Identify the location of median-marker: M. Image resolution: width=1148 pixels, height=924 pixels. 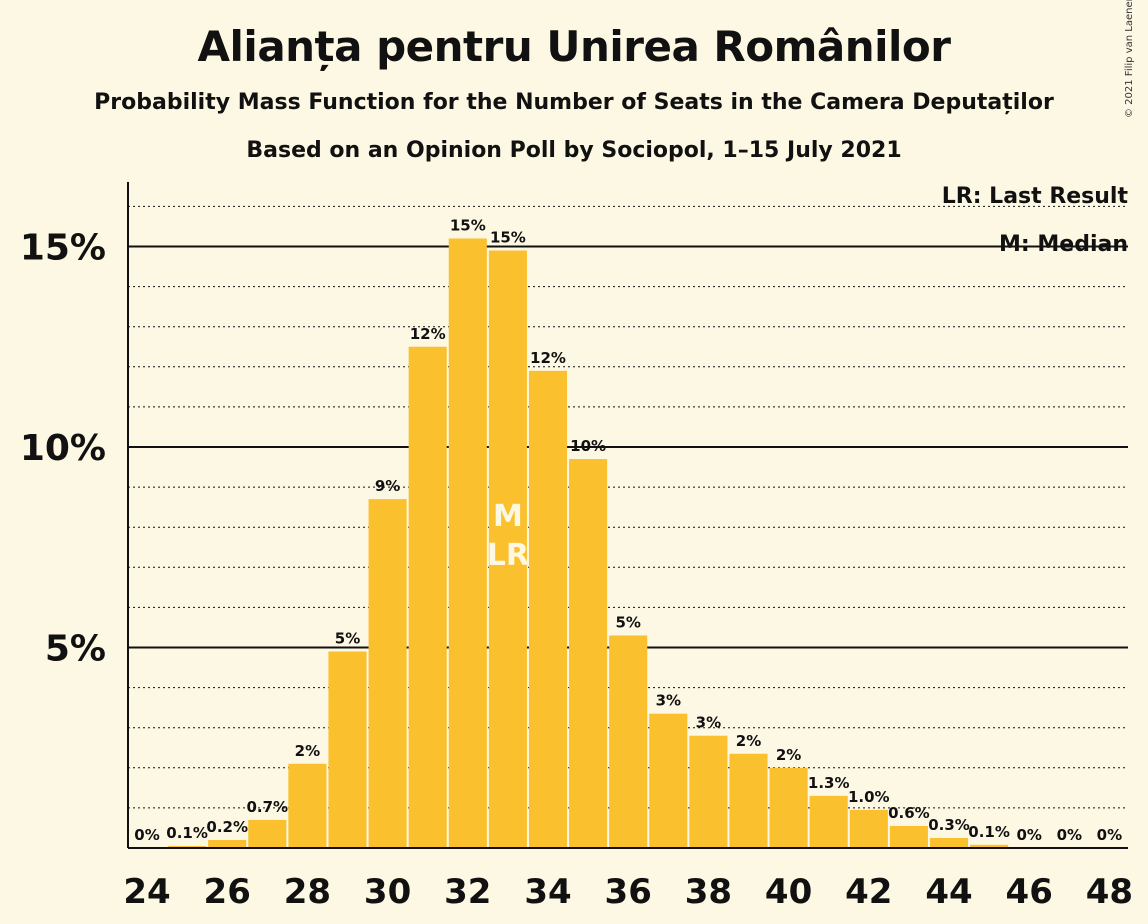
(508, 516).